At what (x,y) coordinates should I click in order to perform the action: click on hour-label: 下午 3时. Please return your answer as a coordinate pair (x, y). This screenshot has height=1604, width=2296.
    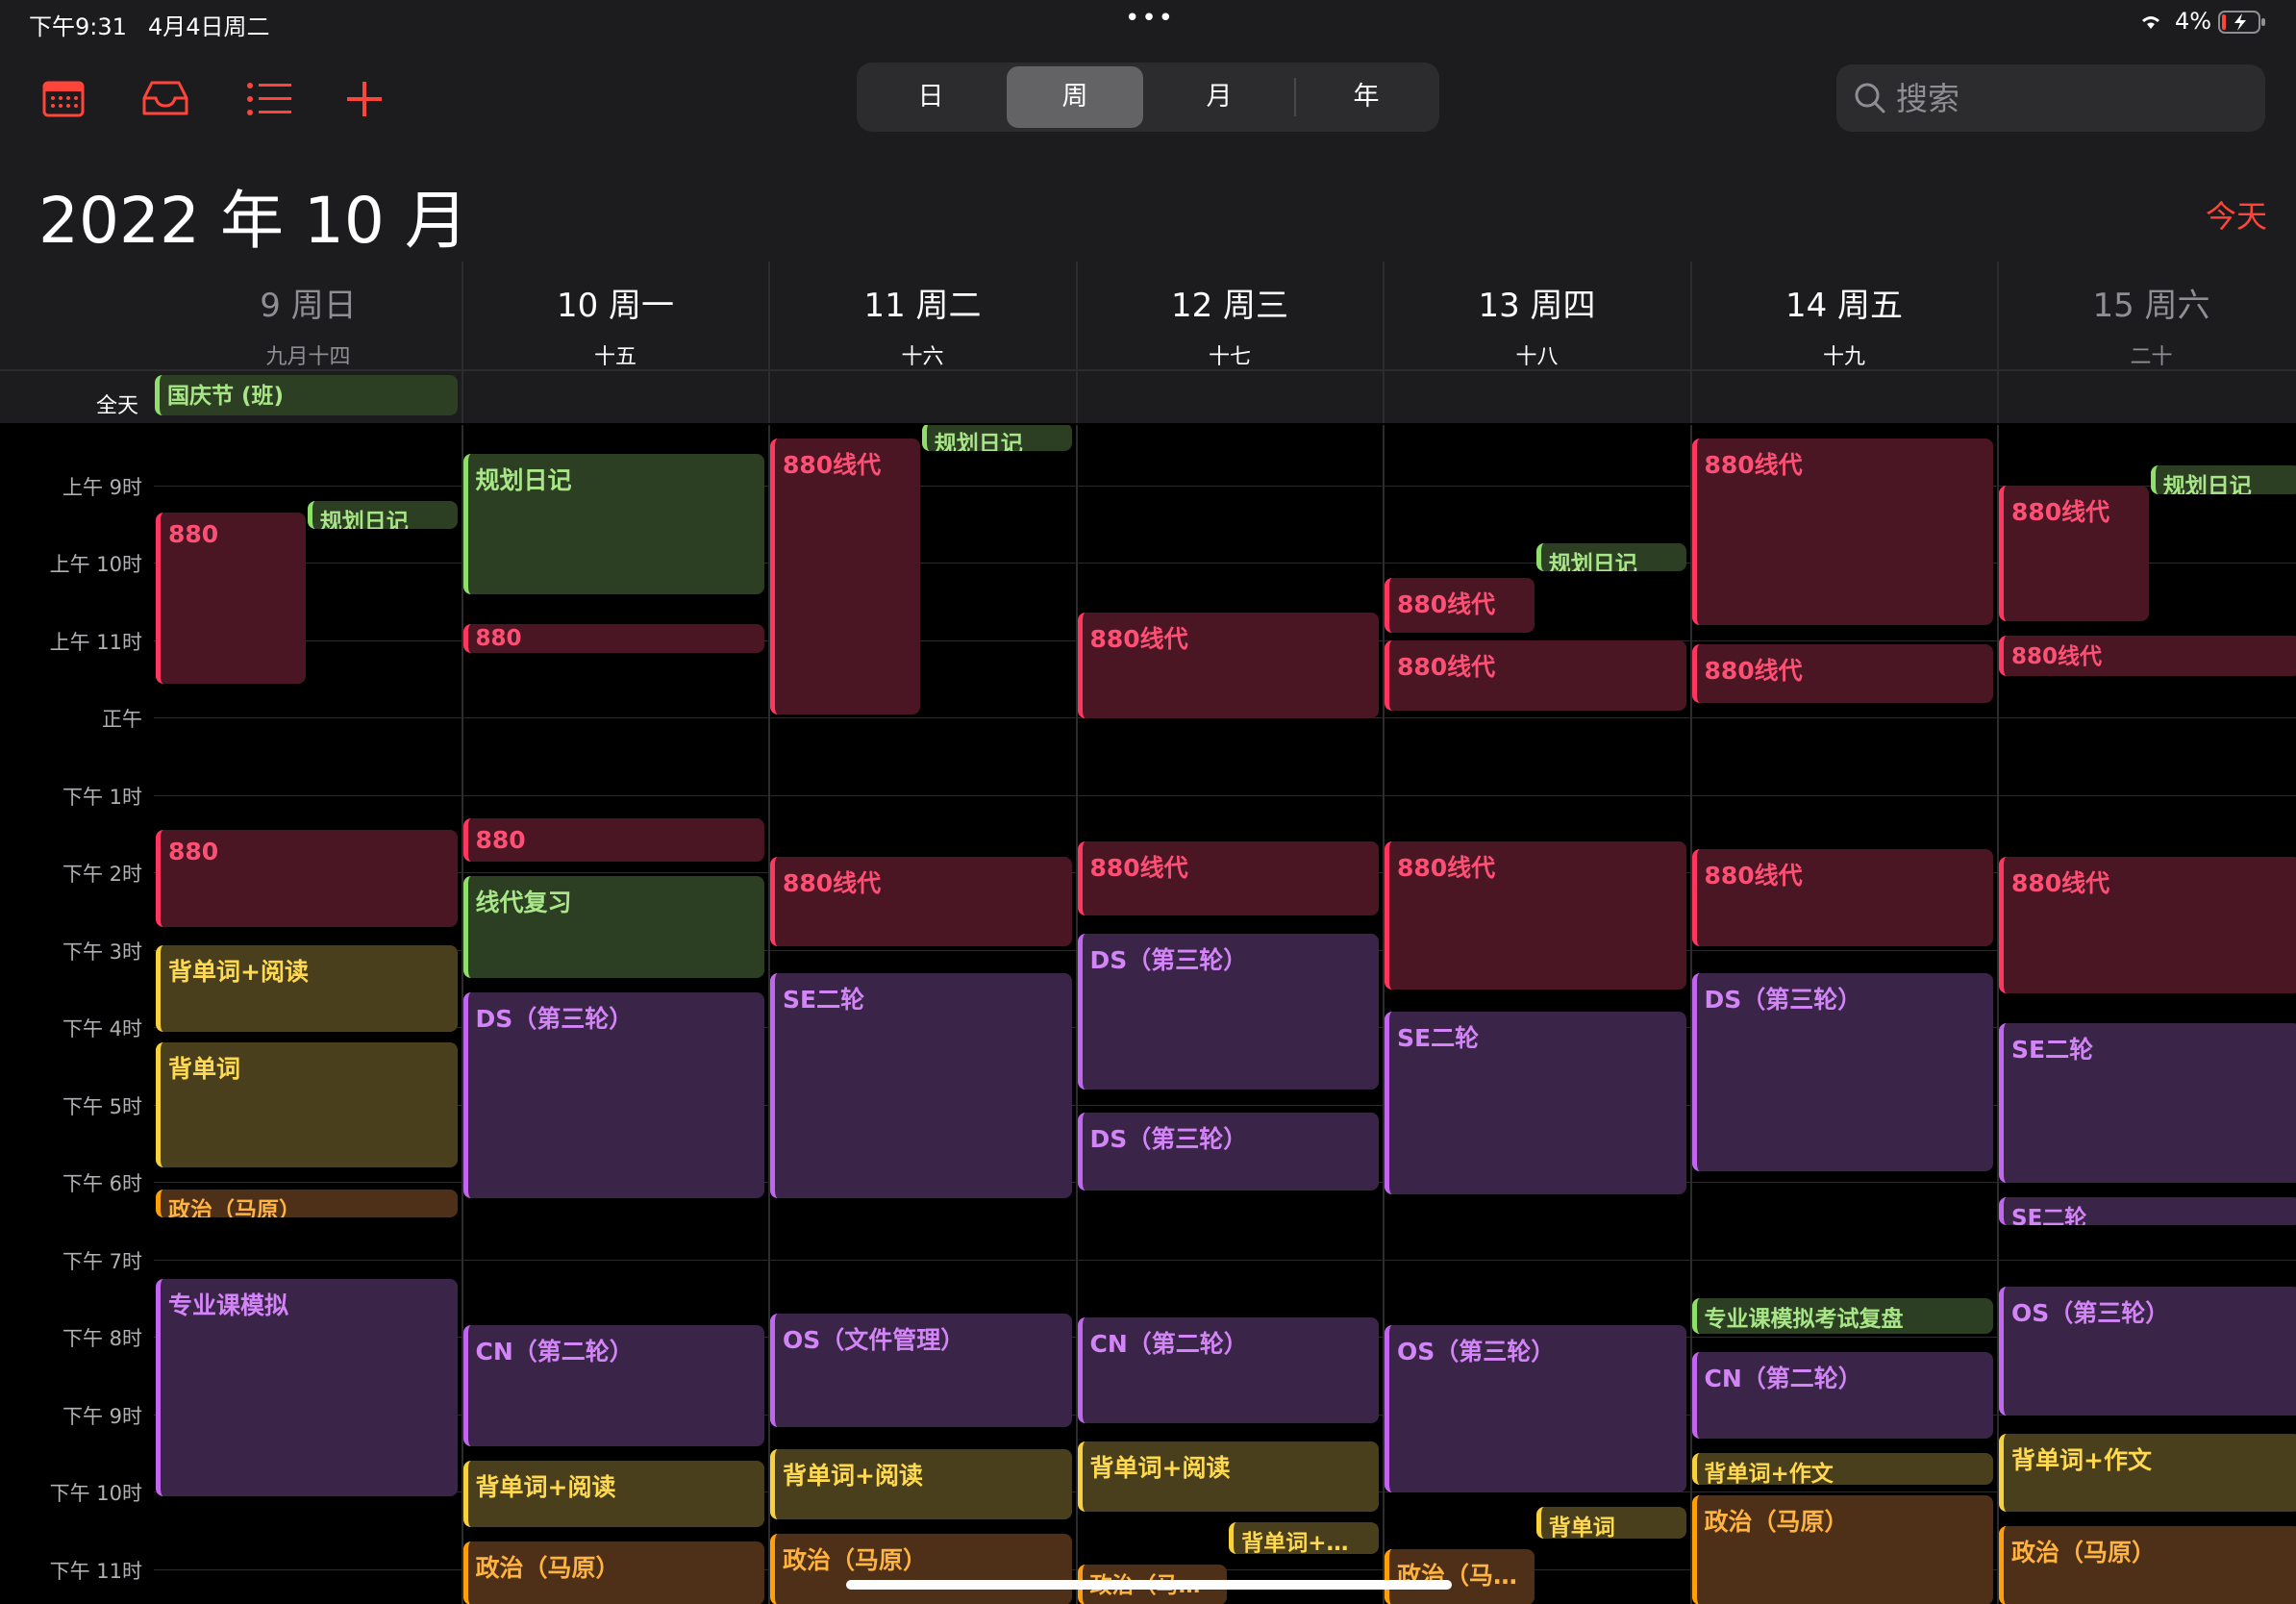
    Looking at the image, I should click on (102, 952).